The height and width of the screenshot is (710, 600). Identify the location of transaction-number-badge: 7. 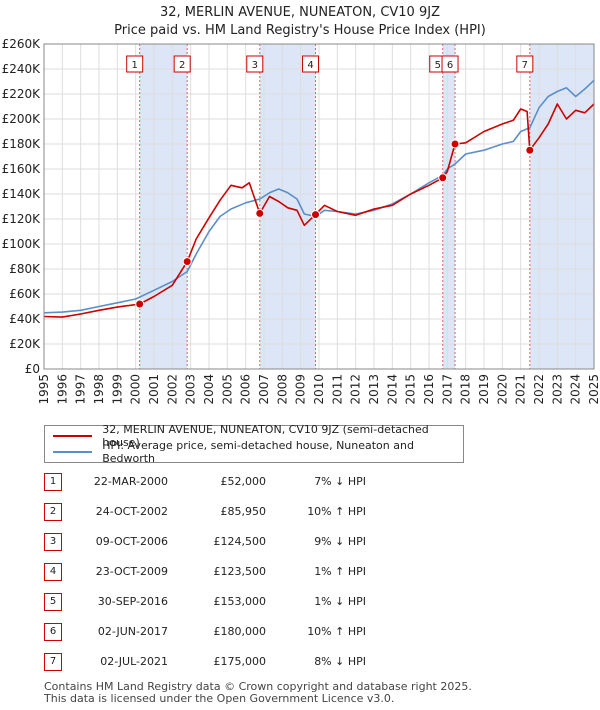
(53, 662).